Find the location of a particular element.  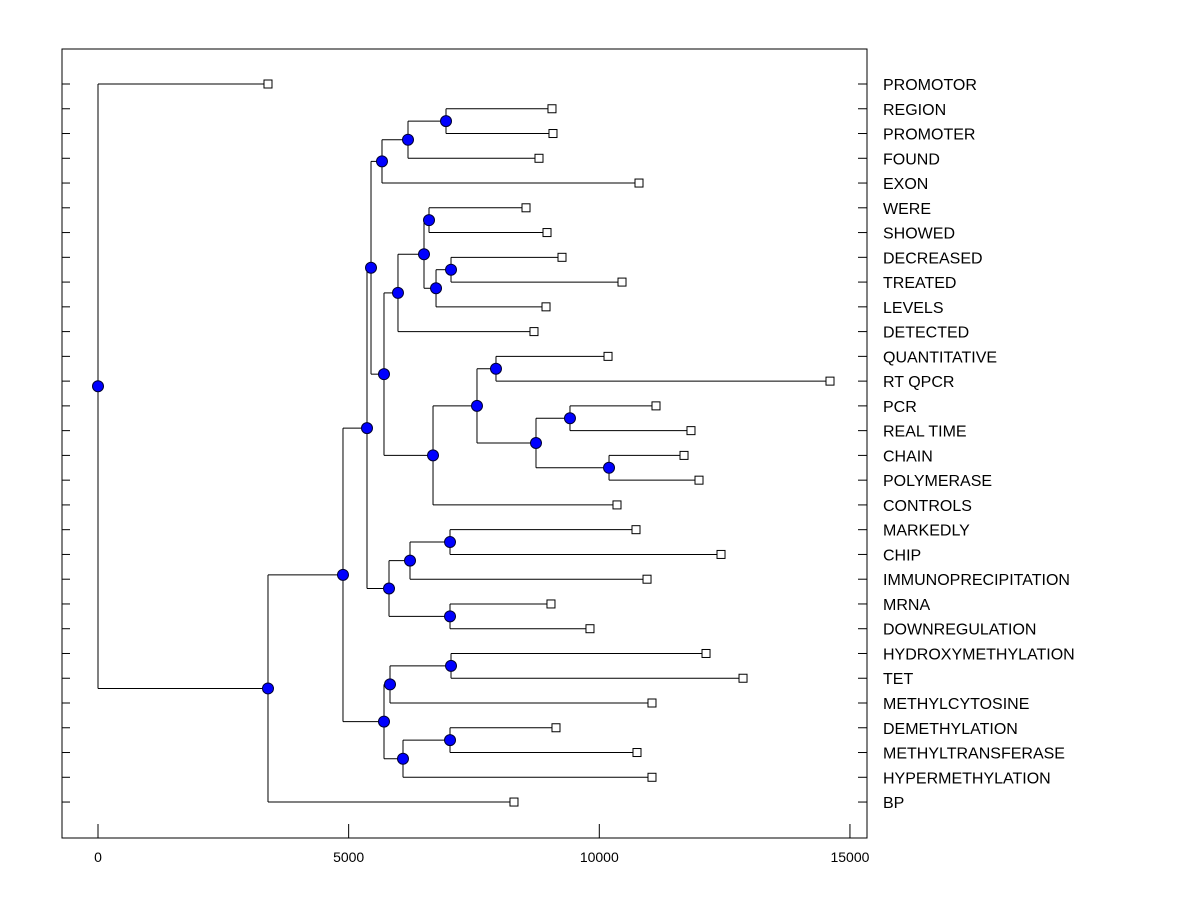

leaf-label: EXON is located at coordinates (905, 184).